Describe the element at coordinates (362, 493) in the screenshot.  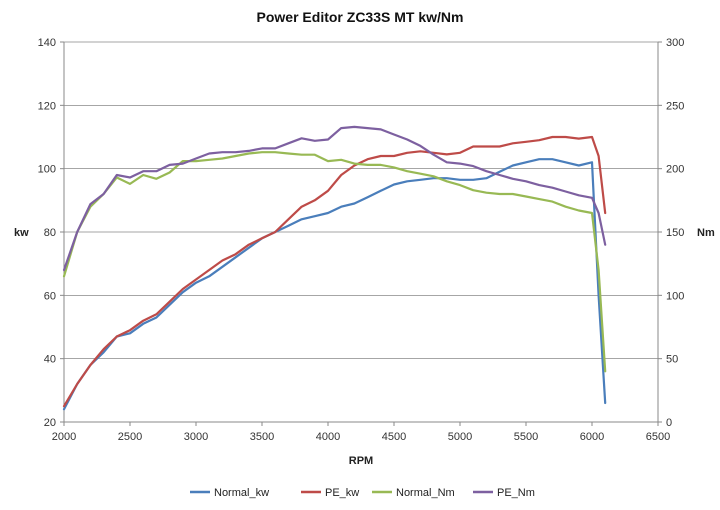
I see `legend: Normal_kw PE_kw Normal_Nm PE_Nm` at that location.